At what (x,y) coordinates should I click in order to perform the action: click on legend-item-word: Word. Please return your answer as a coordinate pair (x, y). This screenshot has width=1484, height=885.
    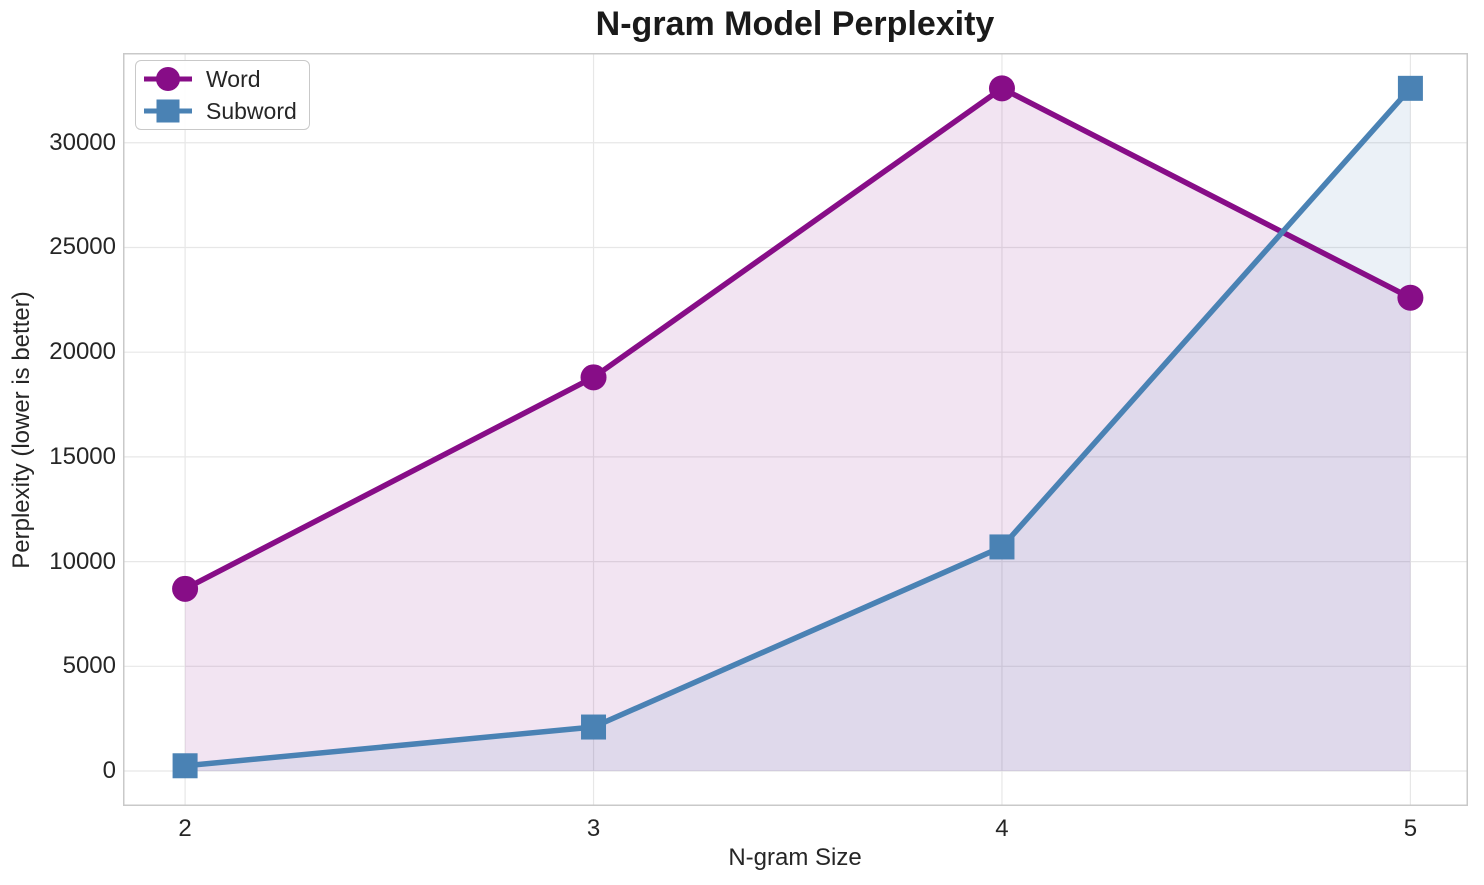
    Looking at the image, I should click on (225, 79).